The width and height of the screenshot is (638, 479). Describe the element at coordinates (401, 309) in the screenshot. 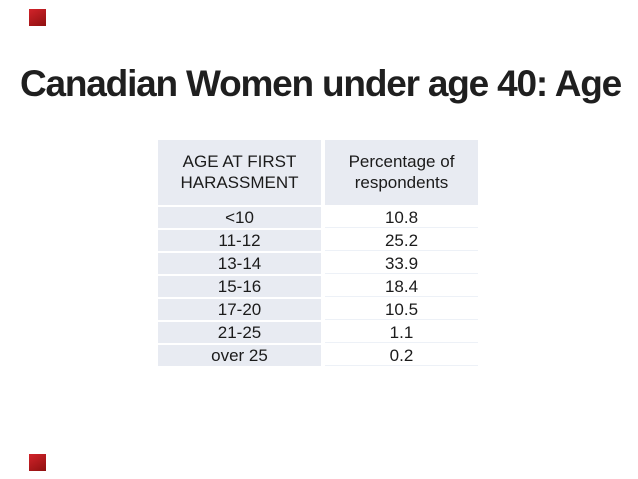

I see `table-cell-pct: 10.5` at that location.